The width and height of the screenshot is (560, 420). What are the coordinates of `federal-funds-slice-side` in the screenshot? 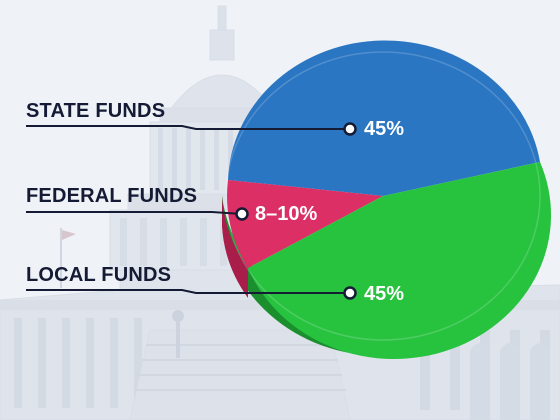 It's located at (235, 247).